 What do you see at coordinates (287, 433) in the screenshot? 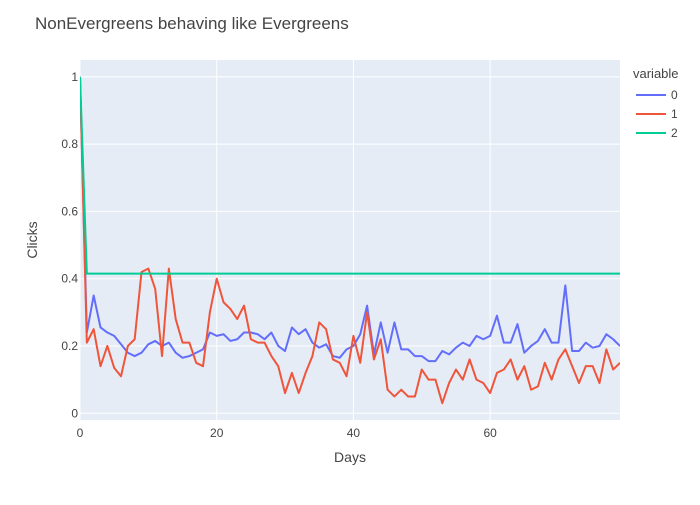
I see `x-axis-ticks: 0 20 40 60` at bounding box center [287, 433].